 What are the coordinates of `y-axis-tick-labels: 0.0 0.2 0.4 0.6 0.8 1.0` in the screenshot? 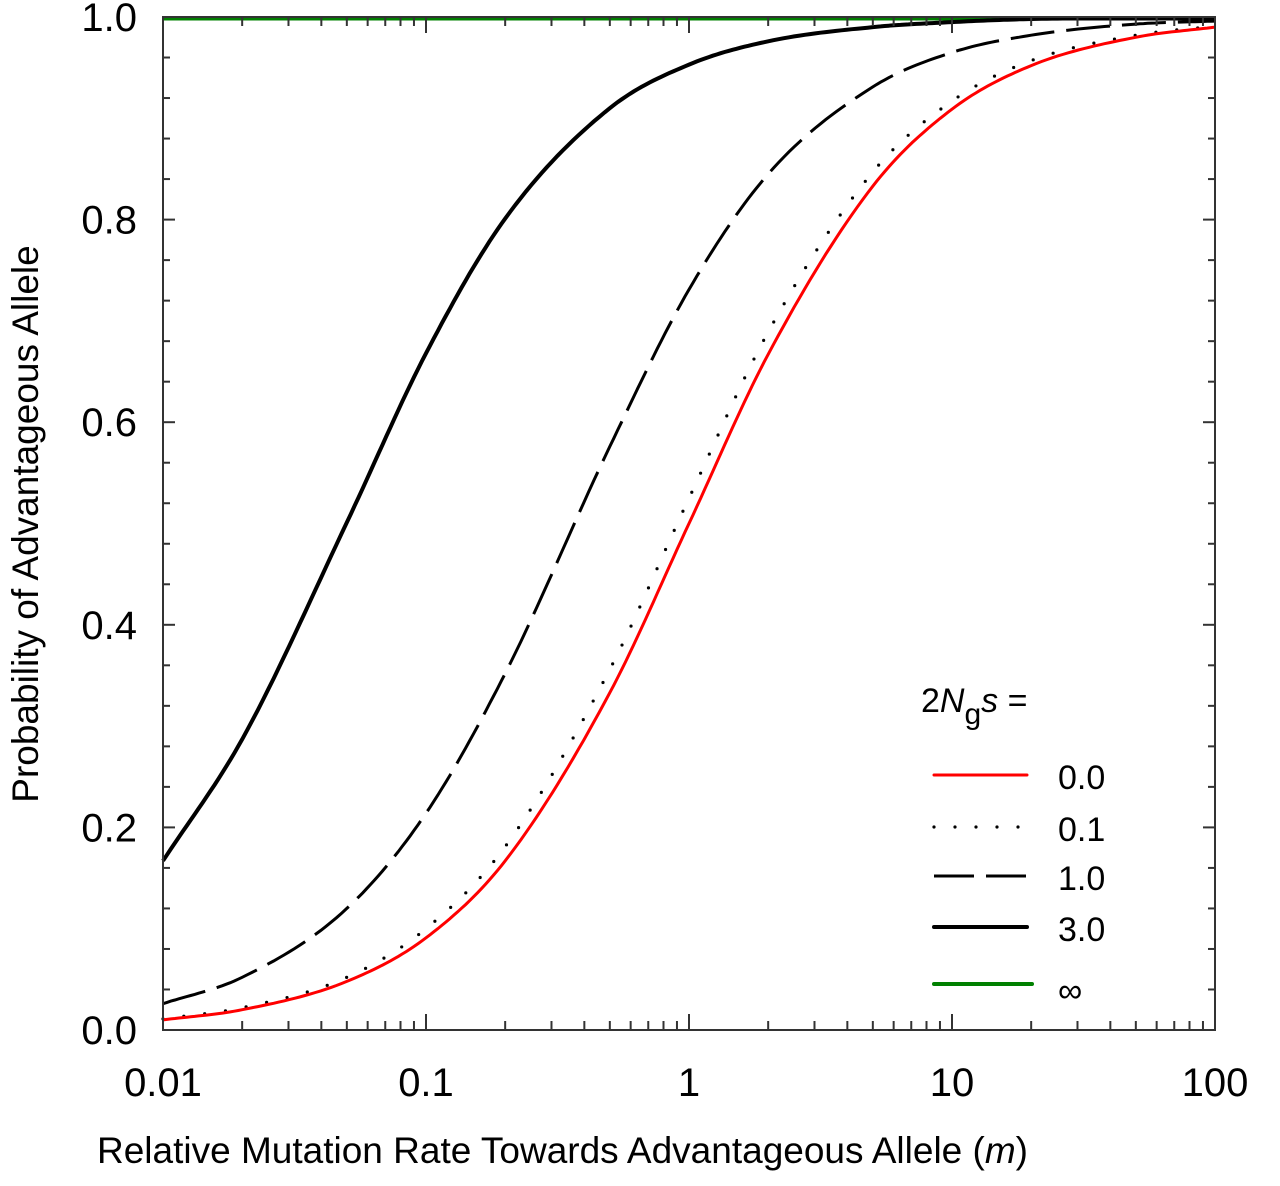 It's located at (109, 526).